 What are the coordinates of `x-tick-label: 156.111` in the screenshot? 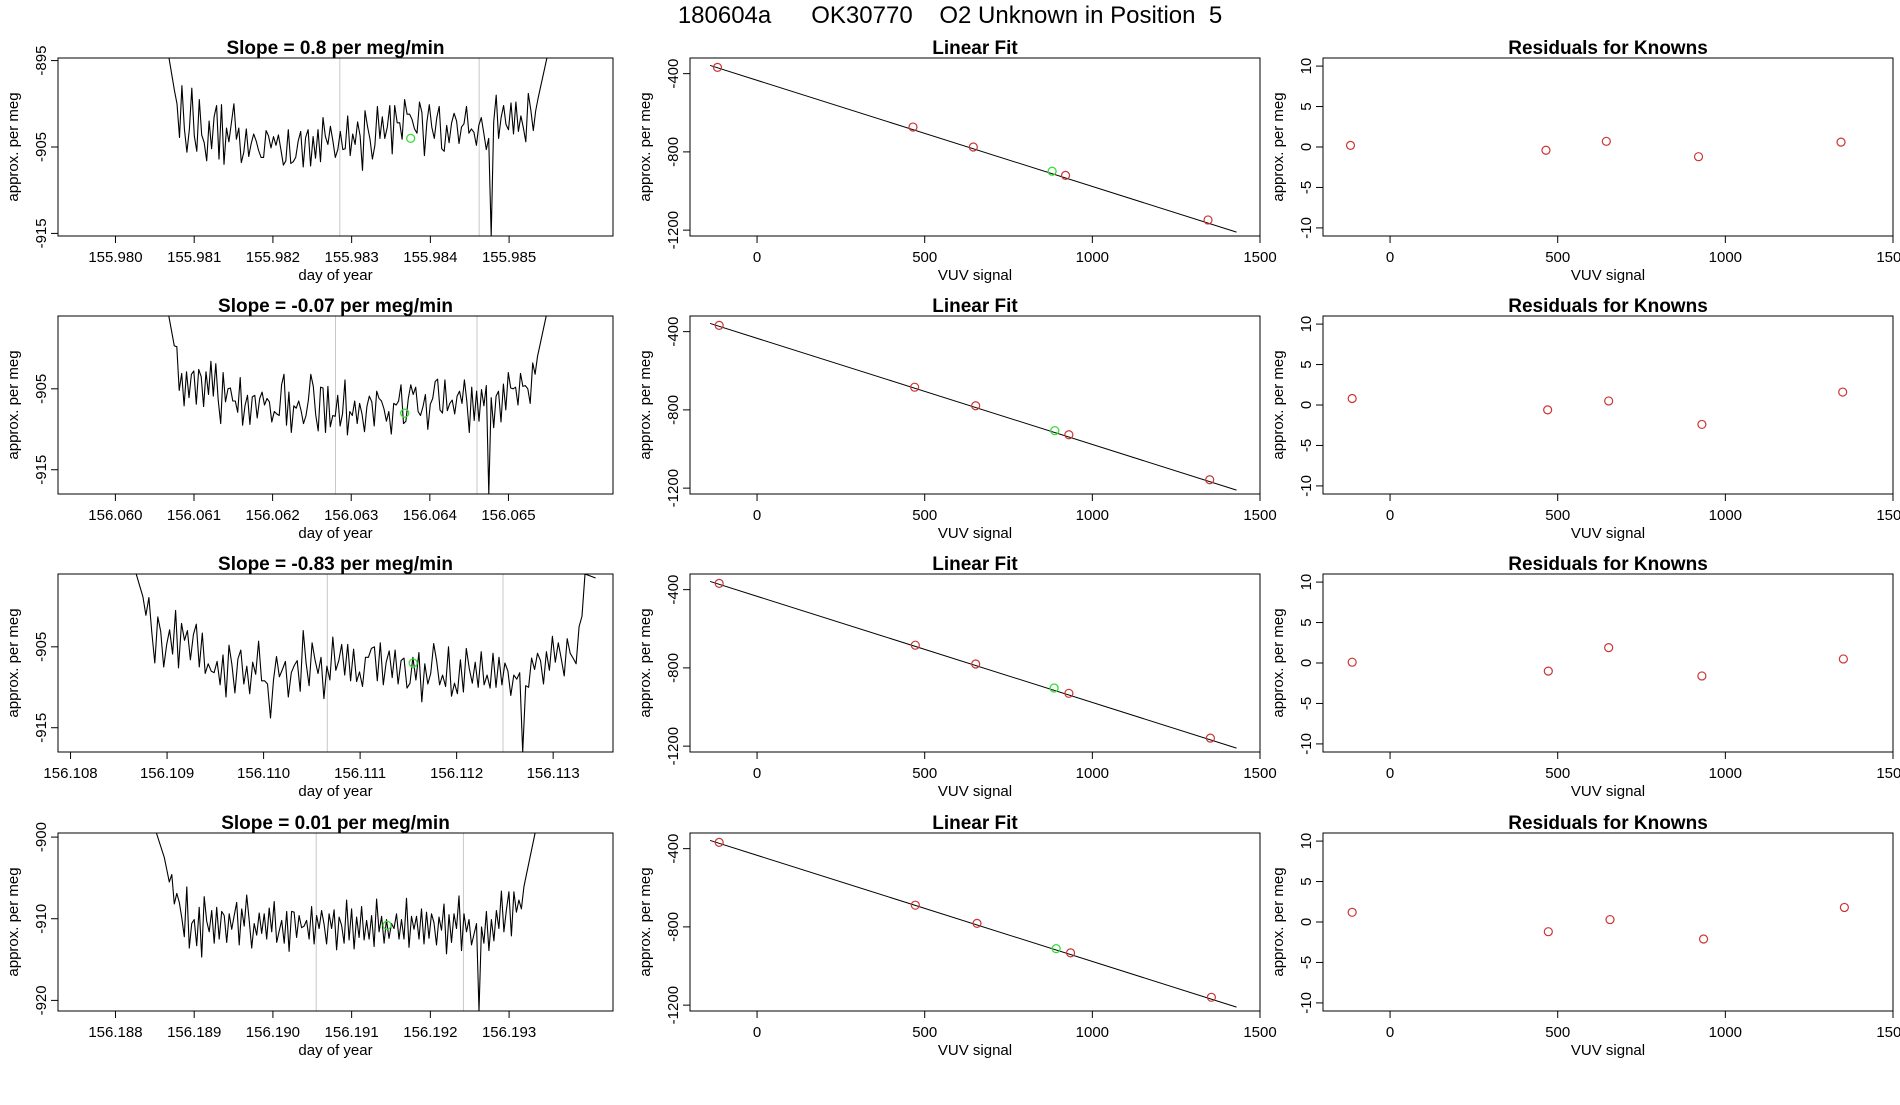 It's located at (360, 773).